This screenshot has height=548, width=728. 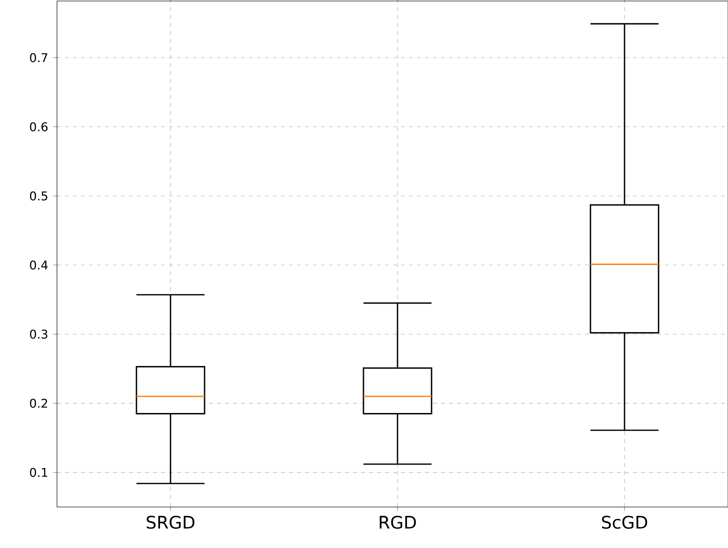 What do you see at coordinates (39, 195) in the screenshot?
I see `y-tick-label: 0.5` at bounding box center [39, 195].